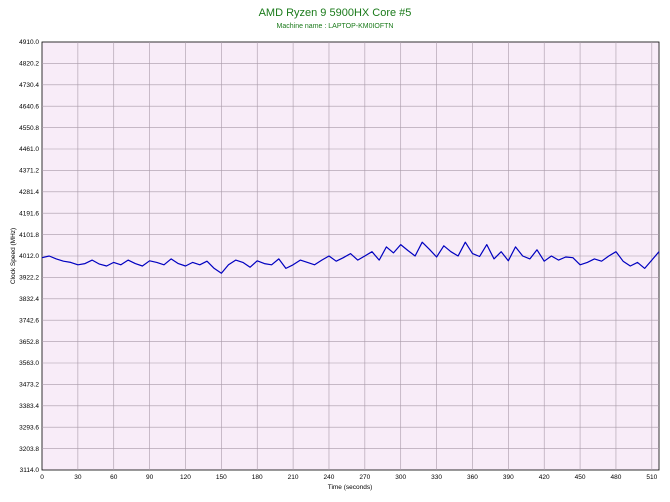  What do you see at coordinates (114, 477) in the screenshot?
I see `x-tick-label: 60` at bounding box center [114, 477].